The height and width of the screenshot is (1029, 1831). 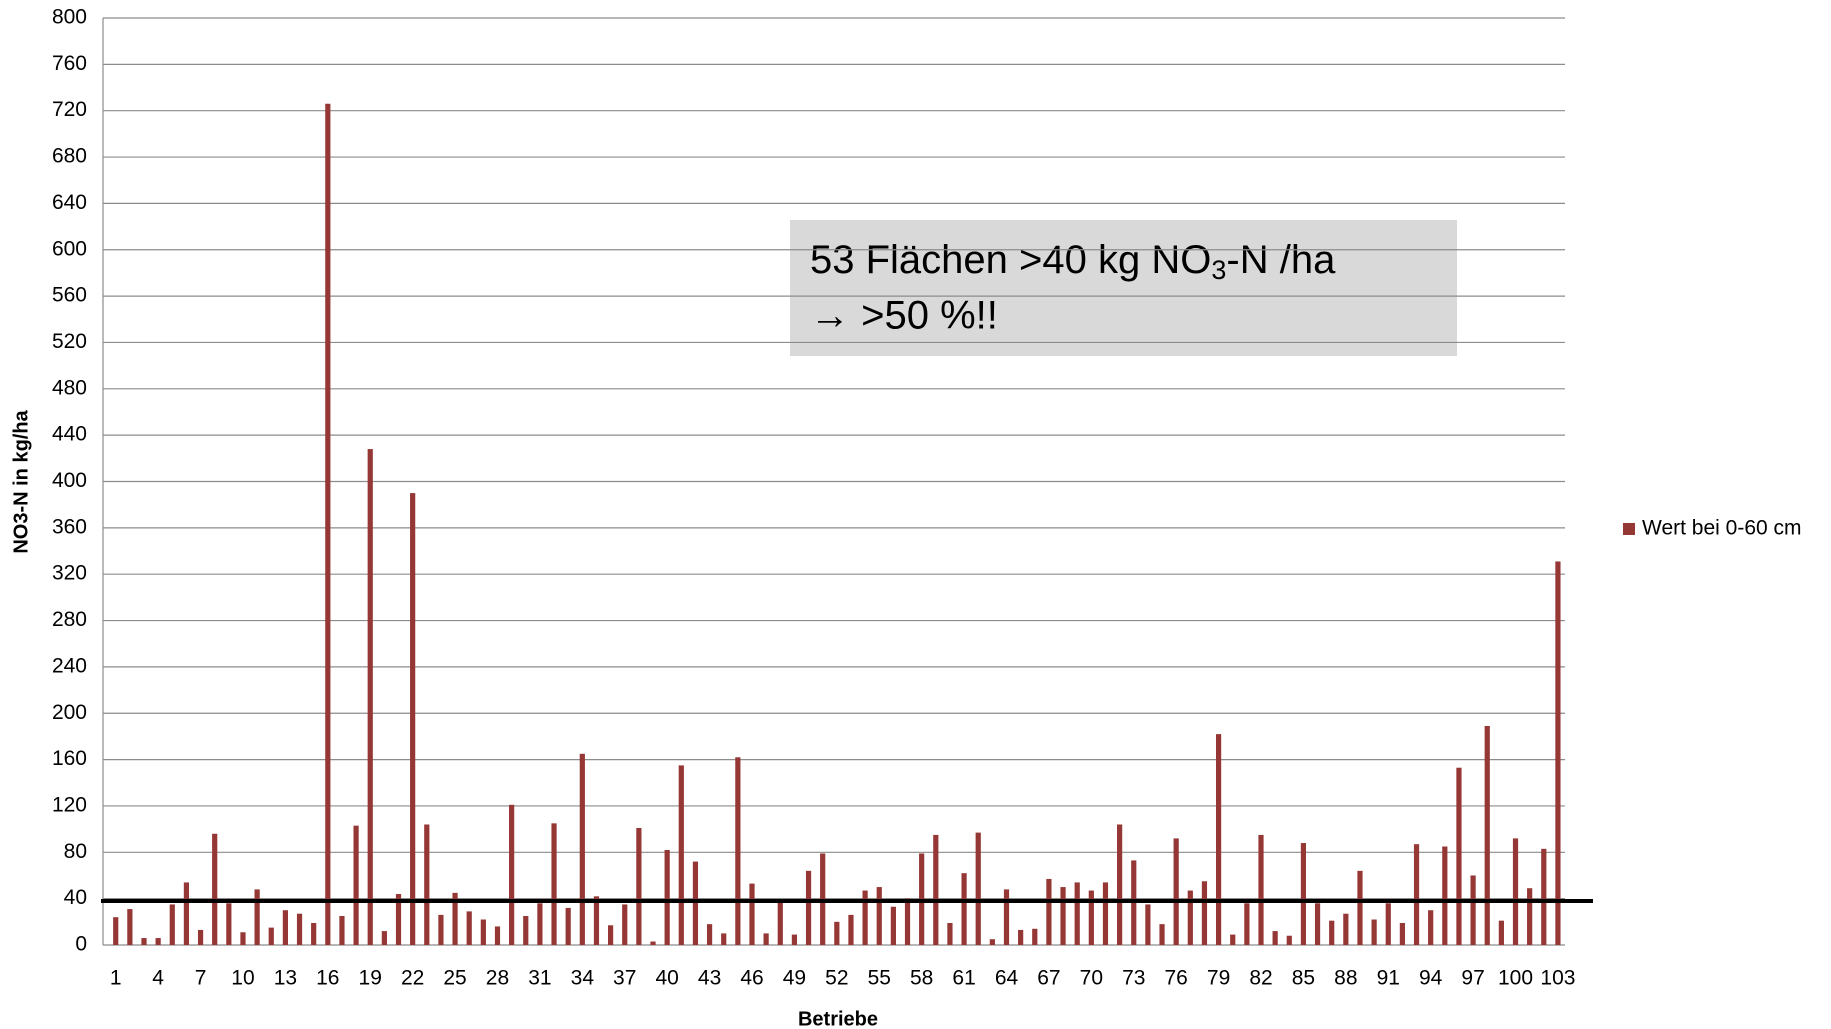 What do you see at coordinates (69, 804) in the screenshot?
I see `y-tick-label: 120` at bounding box center [69, 804].